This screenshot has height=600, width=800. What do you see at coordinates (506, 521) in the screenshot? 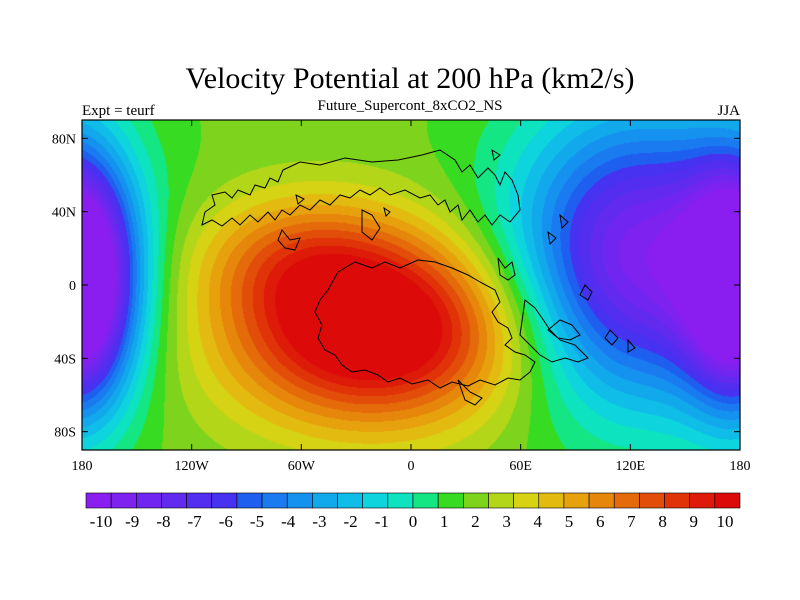
I see `colorbar-tick-label: 3` at bounding box center [506, 521].